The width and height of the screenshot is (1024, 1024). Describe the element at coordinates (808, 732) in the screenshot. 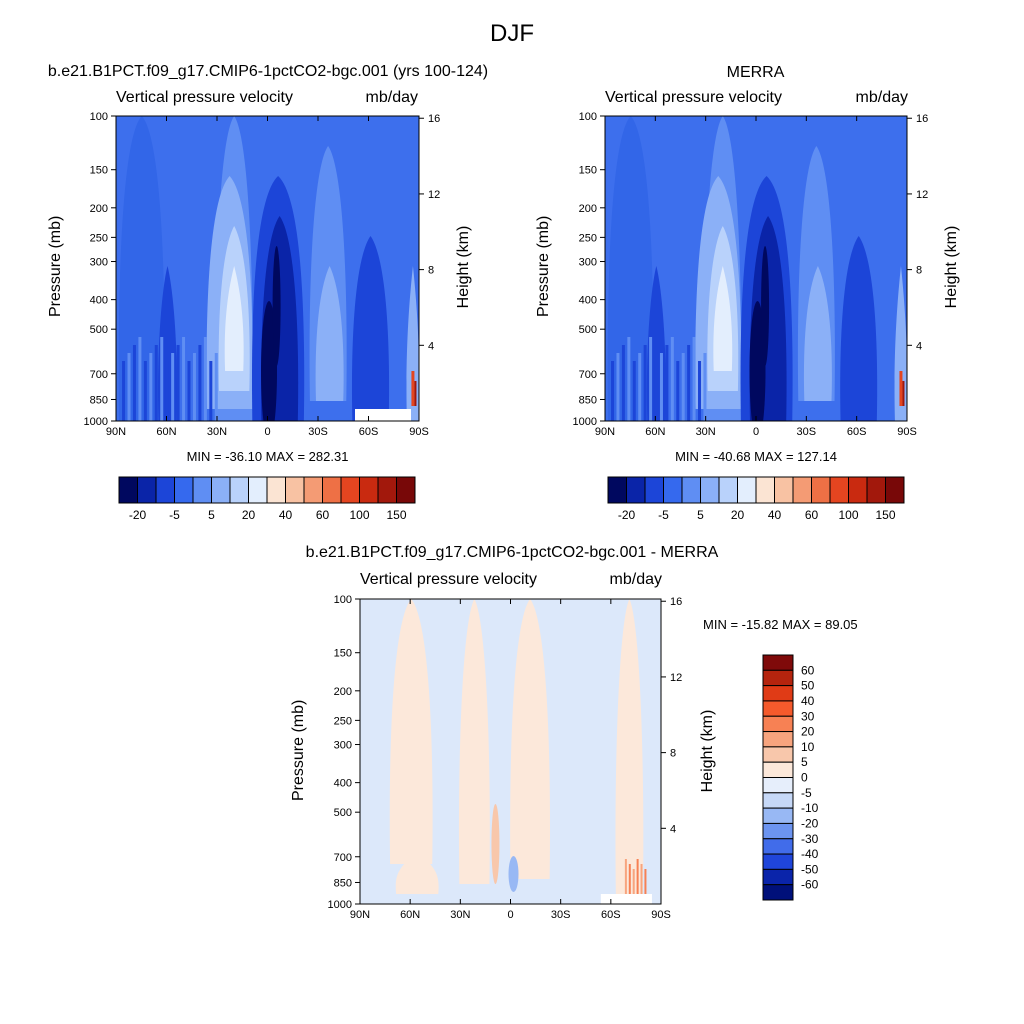

I see `diff-colorbar-label: 20` at that location.